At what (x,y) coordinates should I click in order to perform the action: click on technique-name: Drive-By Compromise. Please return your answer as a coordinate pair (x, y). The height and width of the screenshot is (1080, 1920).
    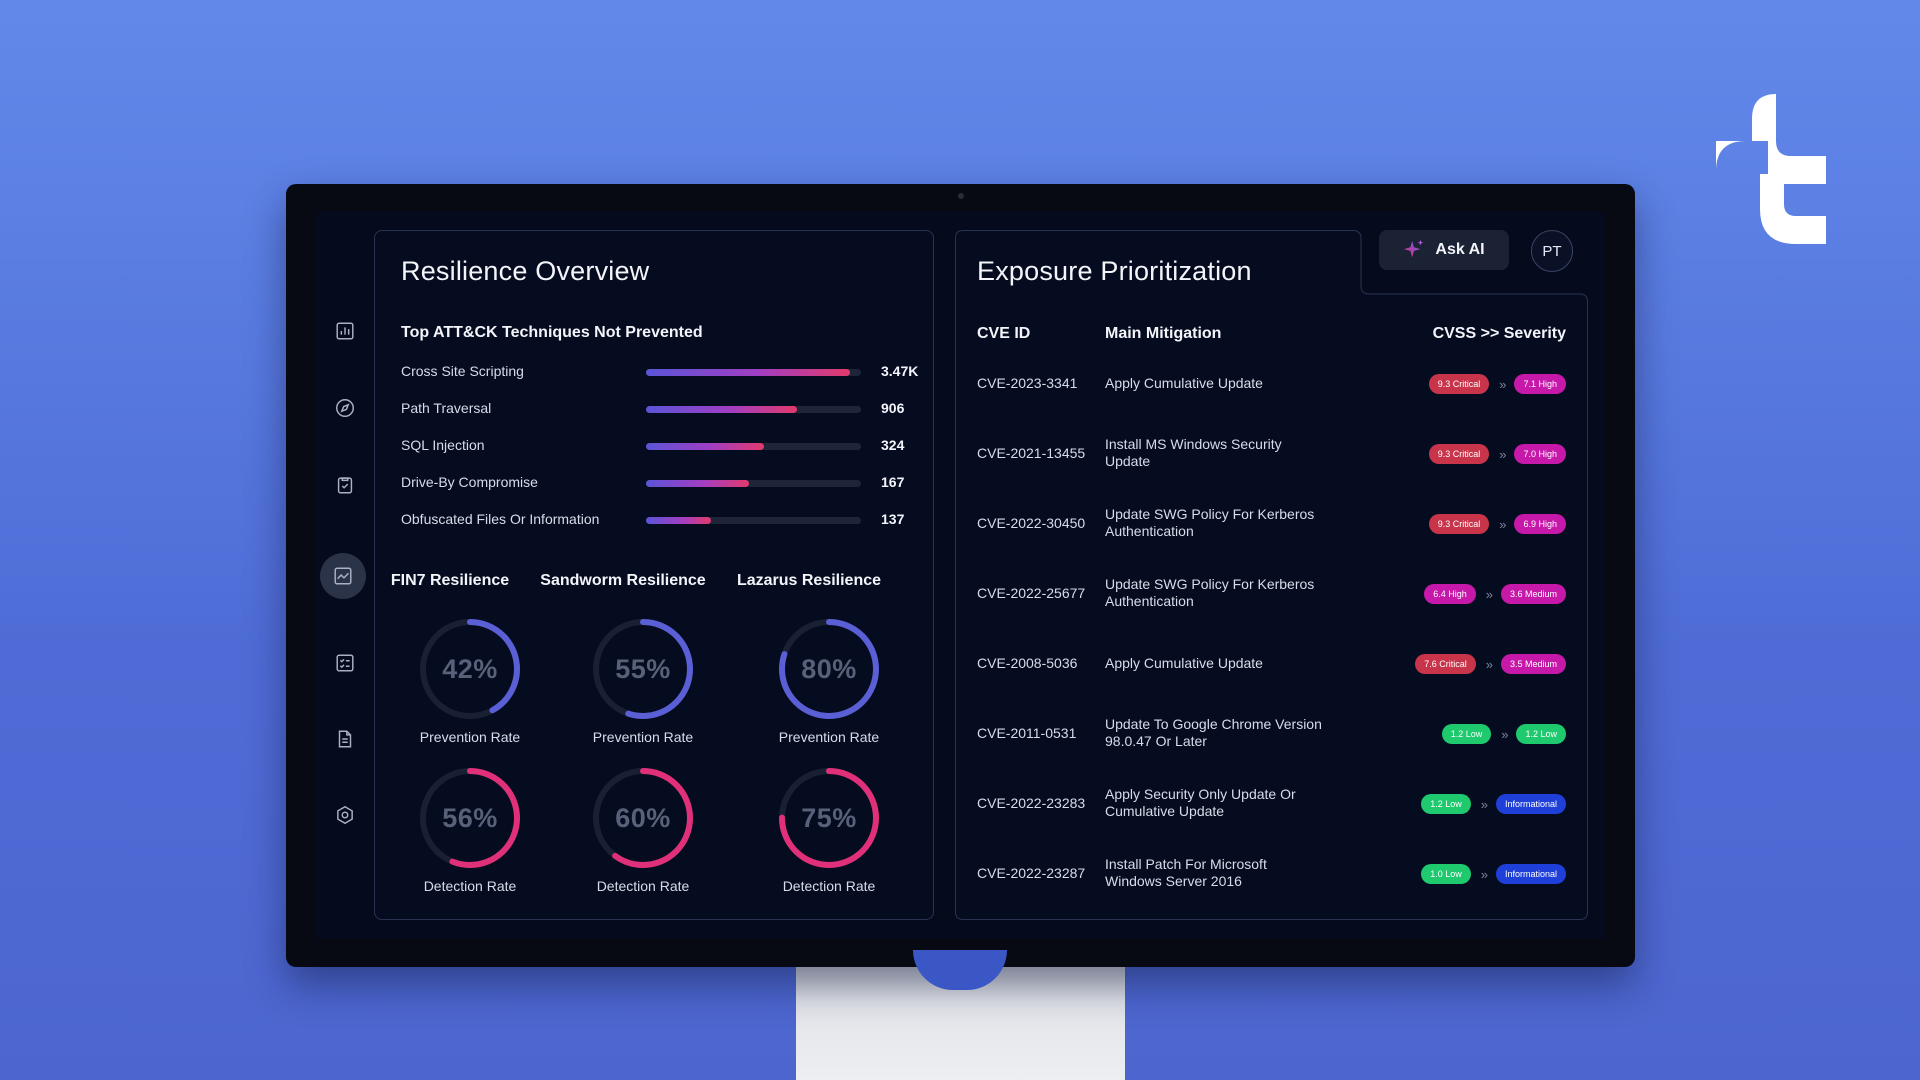
    Looking at the image, I should click on (469, 482).